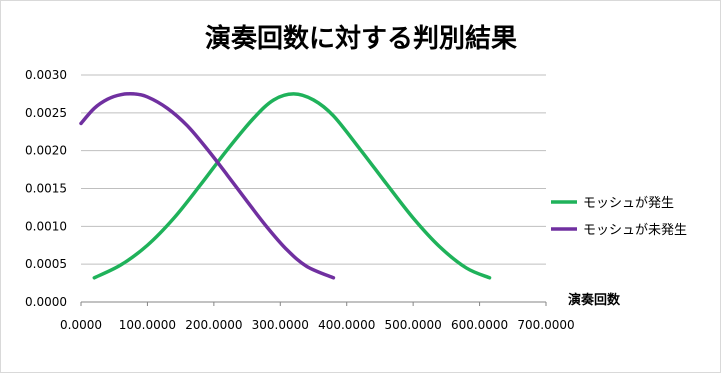  I want to click on x-tick-label: 300.0000, so click(280, 325).